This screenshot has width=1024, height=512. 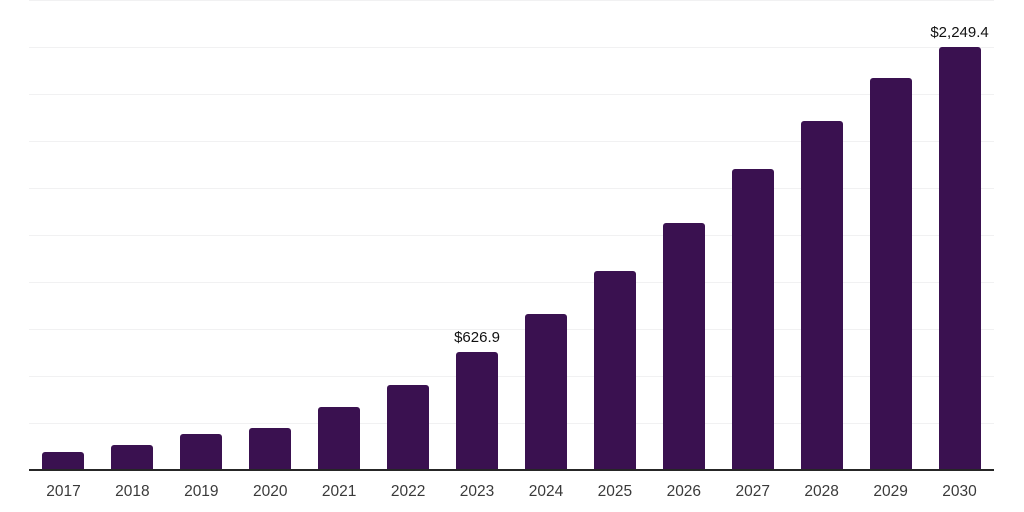 I want to click on bar-2028, so click(x=821, y=295).